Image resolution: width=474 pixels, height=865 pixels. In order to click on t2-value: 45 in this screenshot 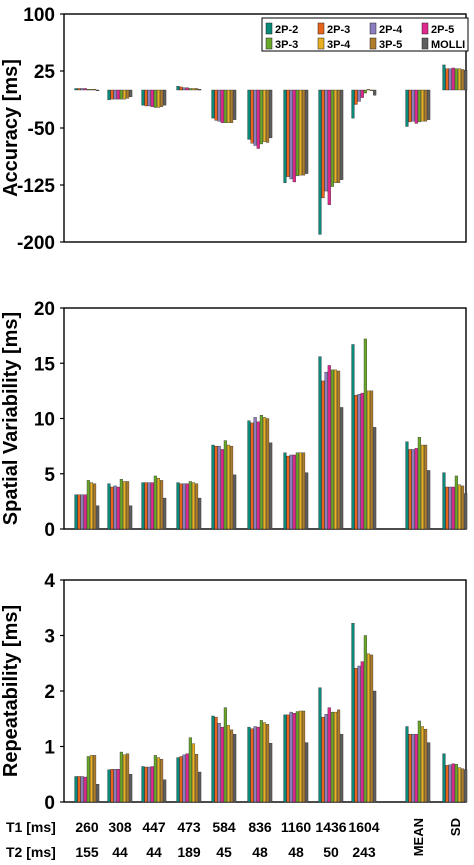, I will do `click(224, 852)`.